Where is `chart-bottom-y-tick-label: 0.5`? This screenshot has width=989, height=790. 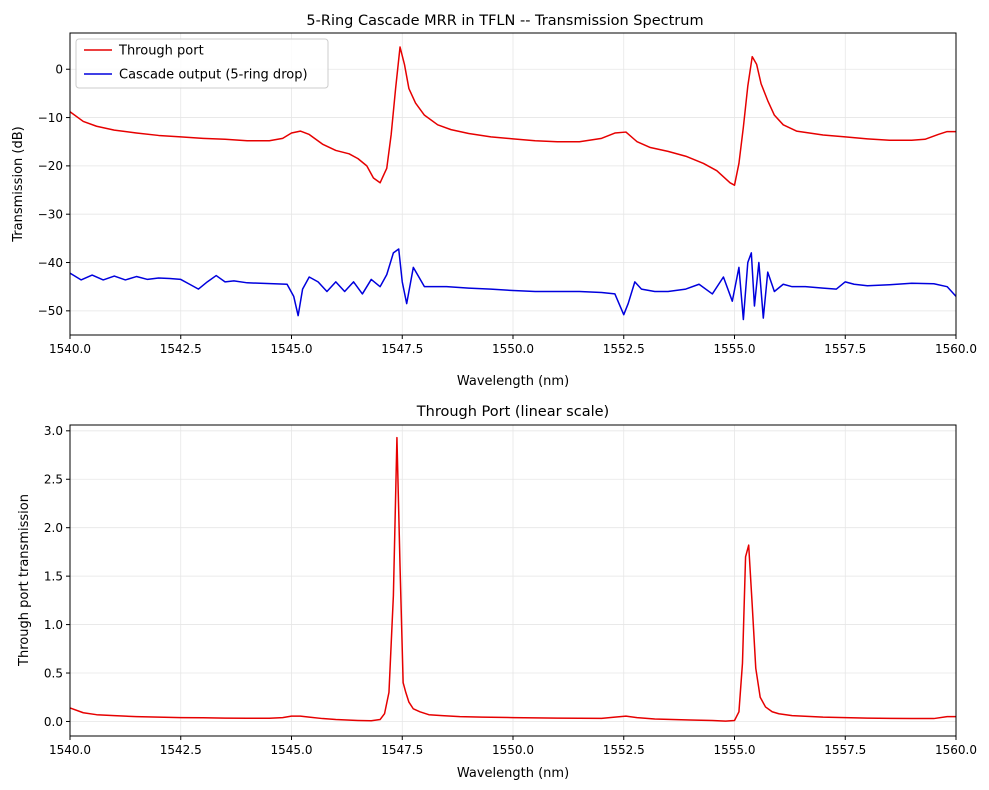
chart-bottom-y-tick-label: 0.5 is located at coordinates (53, 673).